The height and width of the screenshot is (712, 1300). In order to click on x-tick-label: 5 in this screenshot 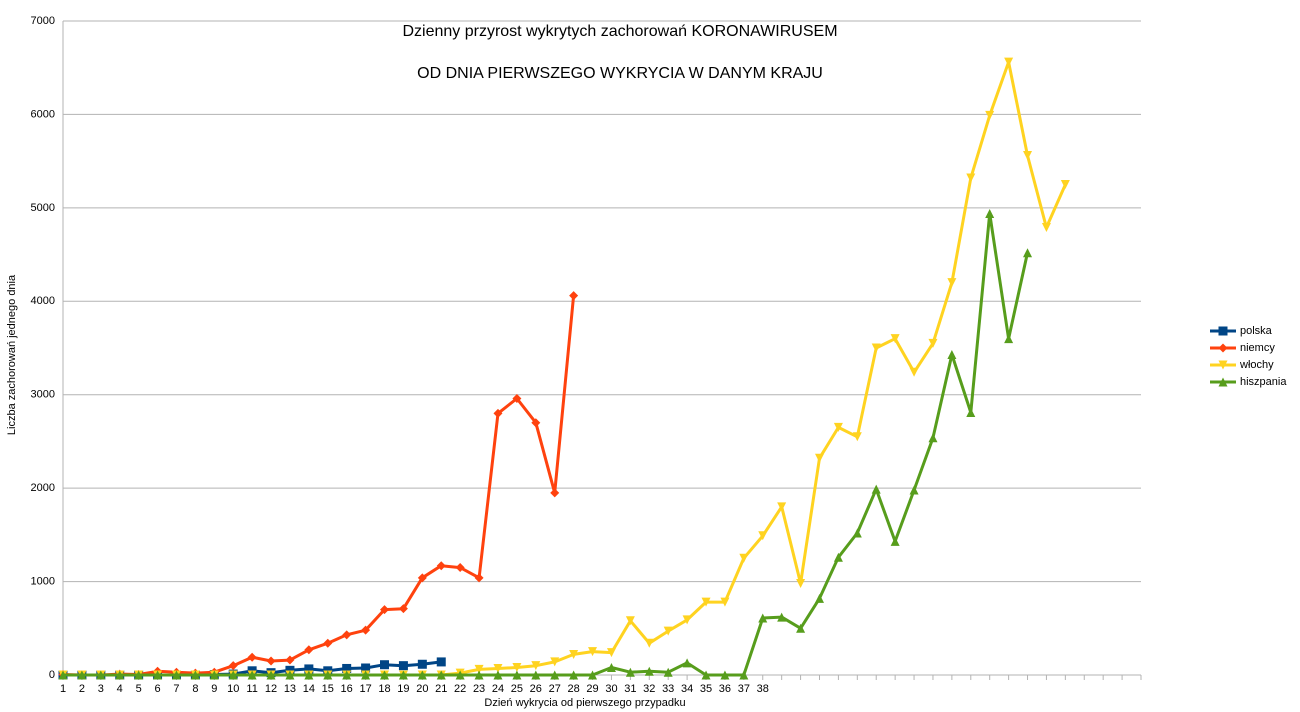, I will do `click(139, 689)`.